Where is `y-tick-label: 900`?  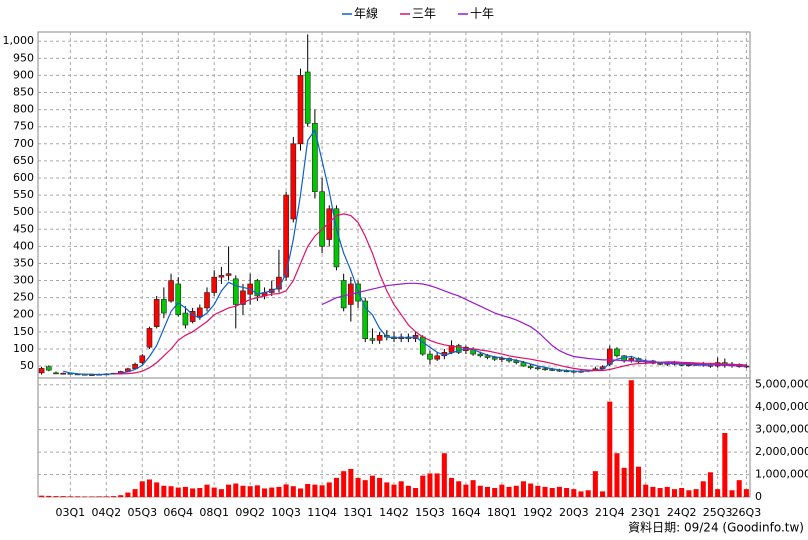 y-tick-label: 900 is located at coordinates (23, 74).